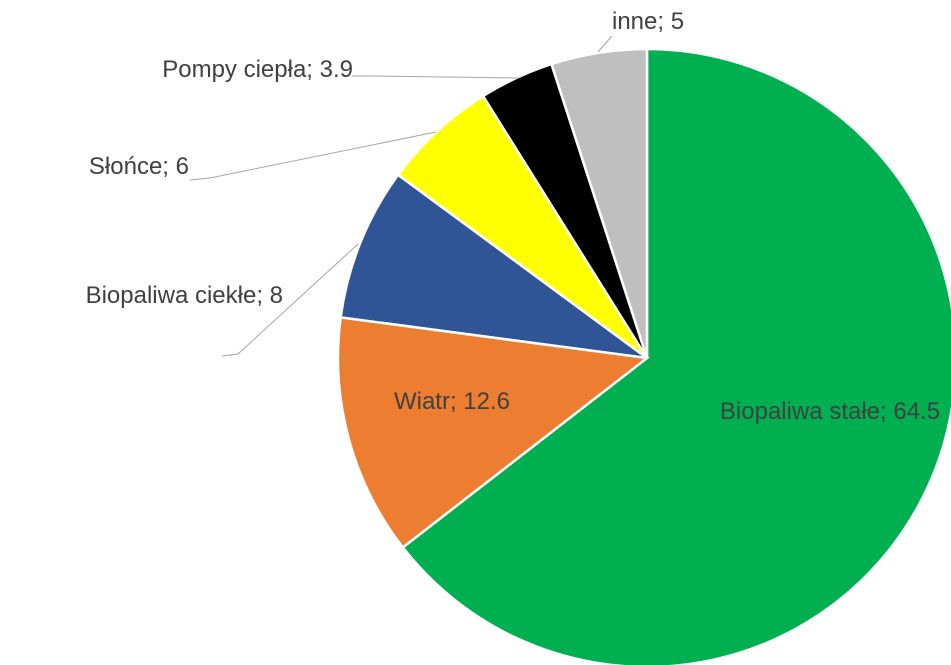 This screenshot has width=951, height=665. What do you see at coordinates (648, 21) in the screenshot?
I see `data-label: inne; 5` at bounding box center [648, 21].